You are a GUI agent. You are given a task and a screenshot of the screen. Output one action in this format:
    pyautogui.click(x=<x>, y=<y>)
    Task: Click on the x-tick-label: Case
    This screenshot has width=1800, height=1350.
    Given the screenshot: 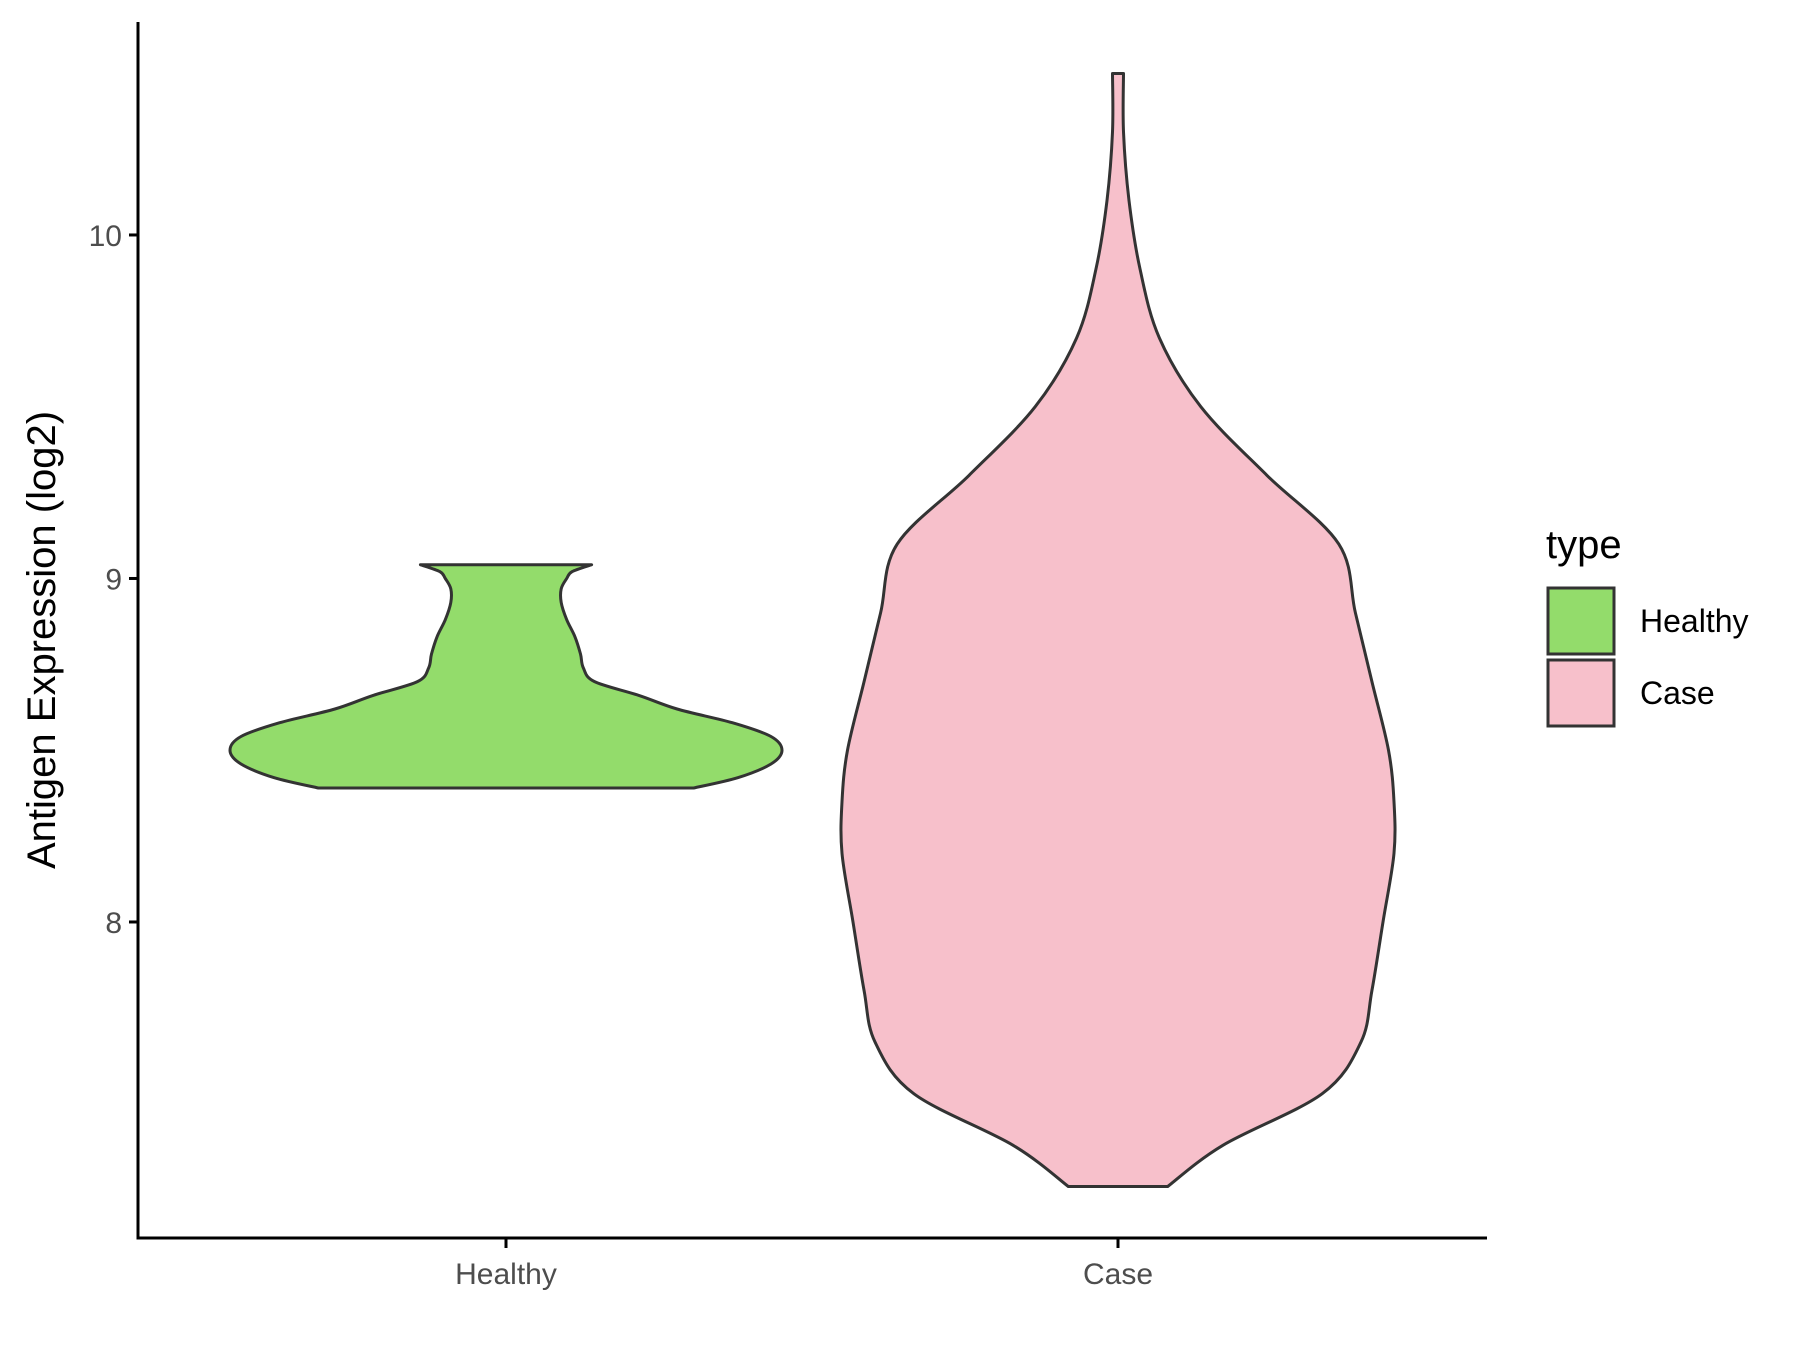 What is the action you would take?
    pyautogui.click(x=1118, y=1274)
    